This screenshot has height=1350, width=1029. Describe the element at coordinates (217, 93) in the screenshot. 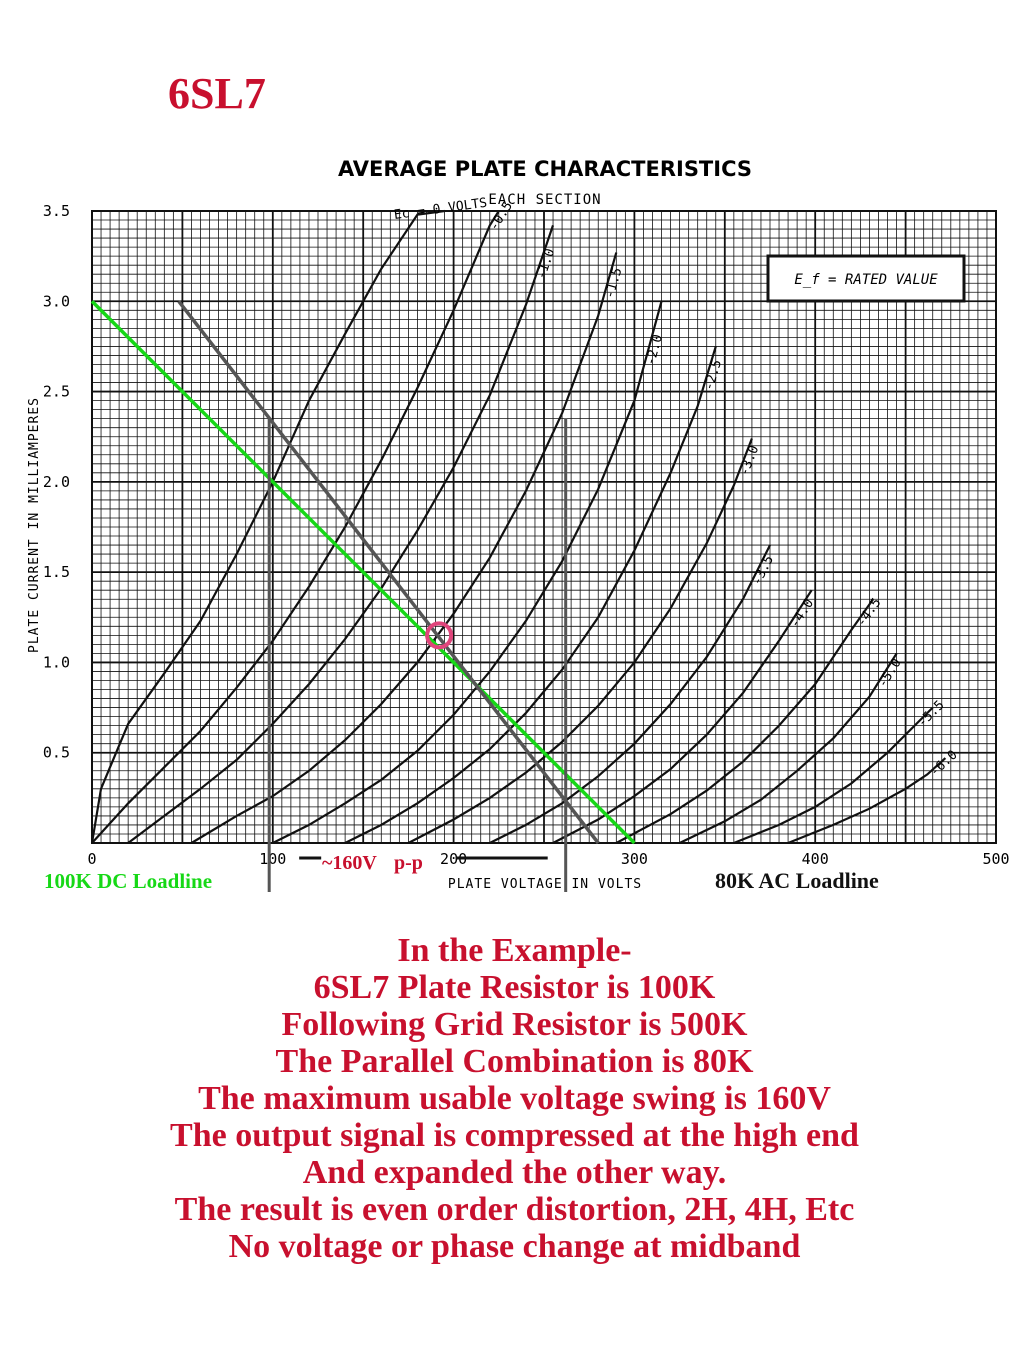

I see `tube-title: 6SL7` at that location.